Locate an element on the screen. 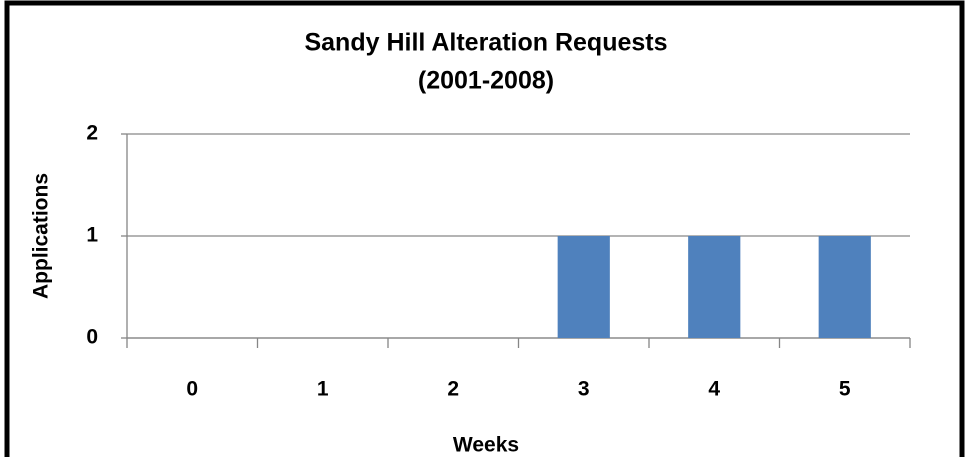  x-tick-label: 4 is located at coordinates (714, 389).